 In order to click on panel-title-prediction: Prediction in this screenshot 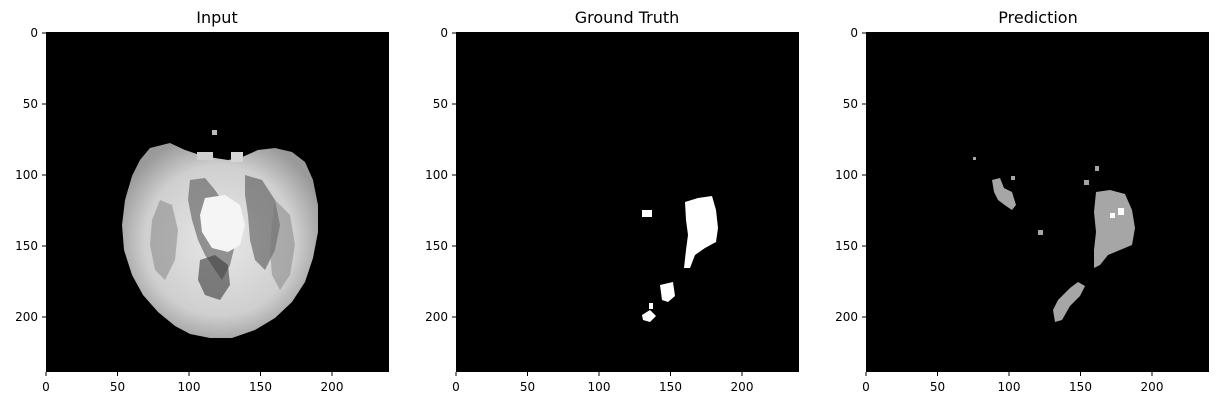, I will do `click(1037, 17)`.